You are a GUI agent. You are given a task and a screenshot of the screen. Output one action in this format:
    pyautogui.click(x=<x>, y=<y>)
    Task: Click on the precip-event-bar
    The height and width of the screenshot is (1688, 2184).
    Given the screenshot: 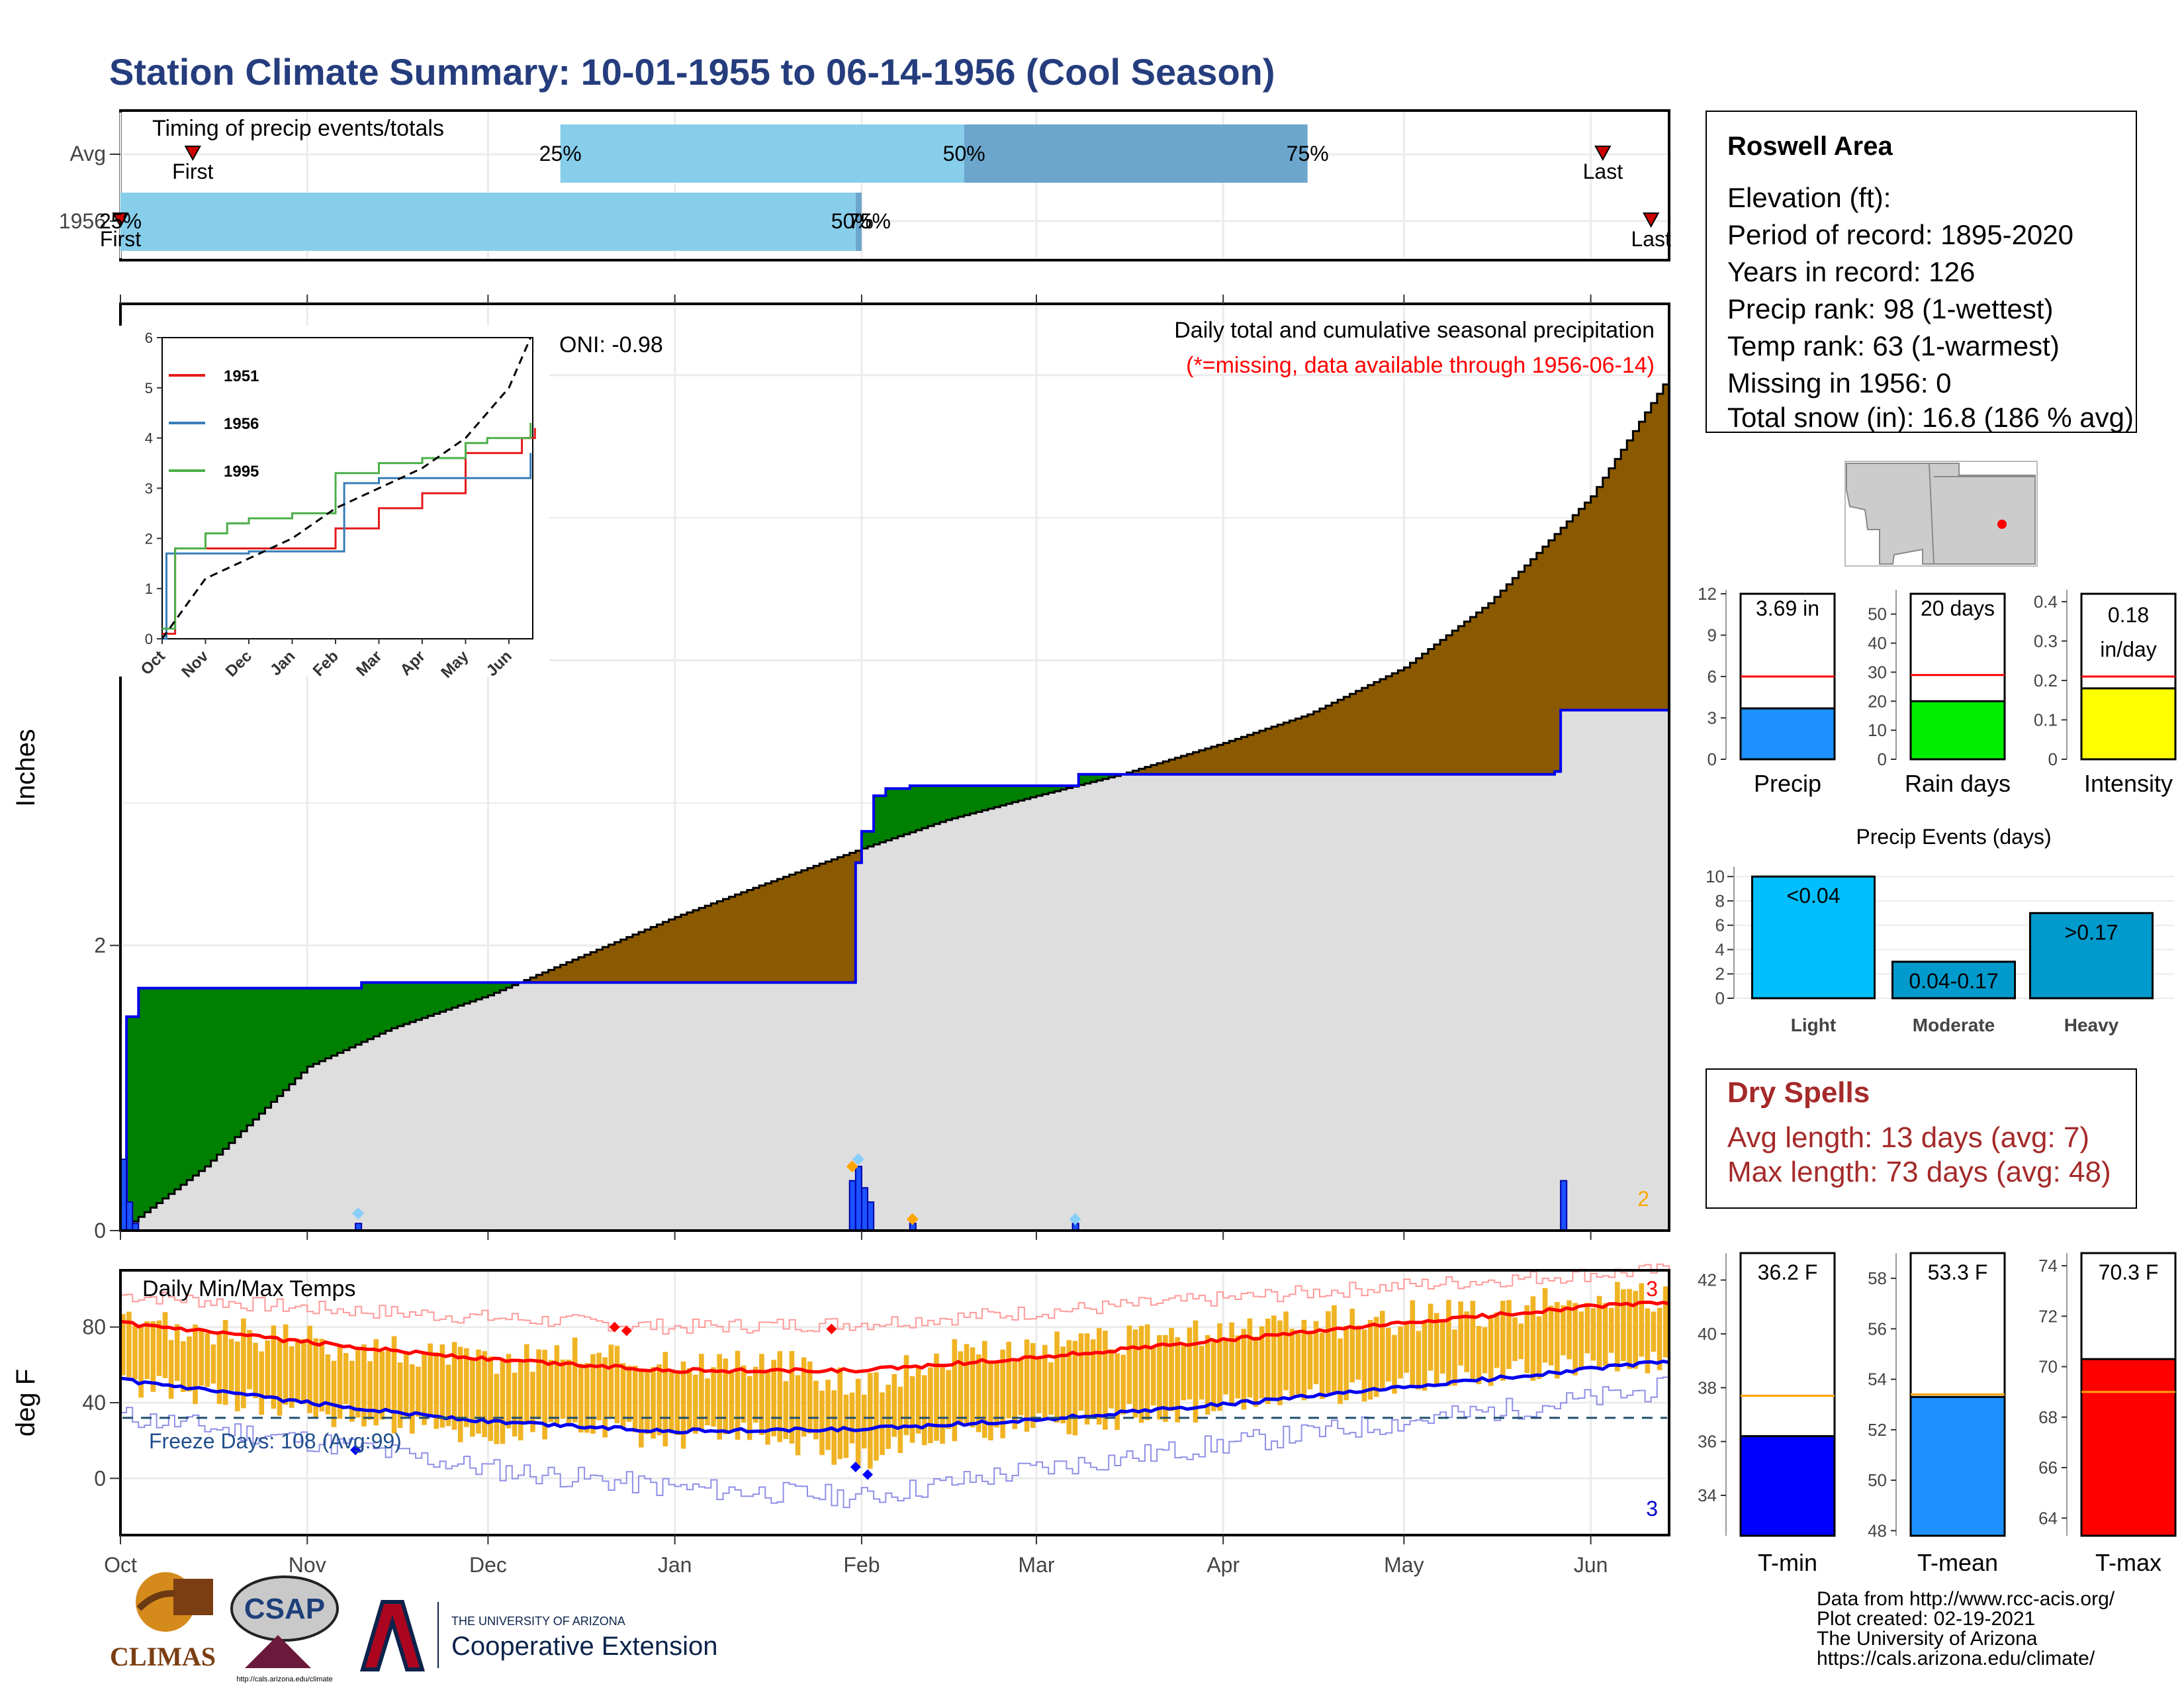 What is the action you would take?
    pyautogui.click(x=1814, y=937)
    